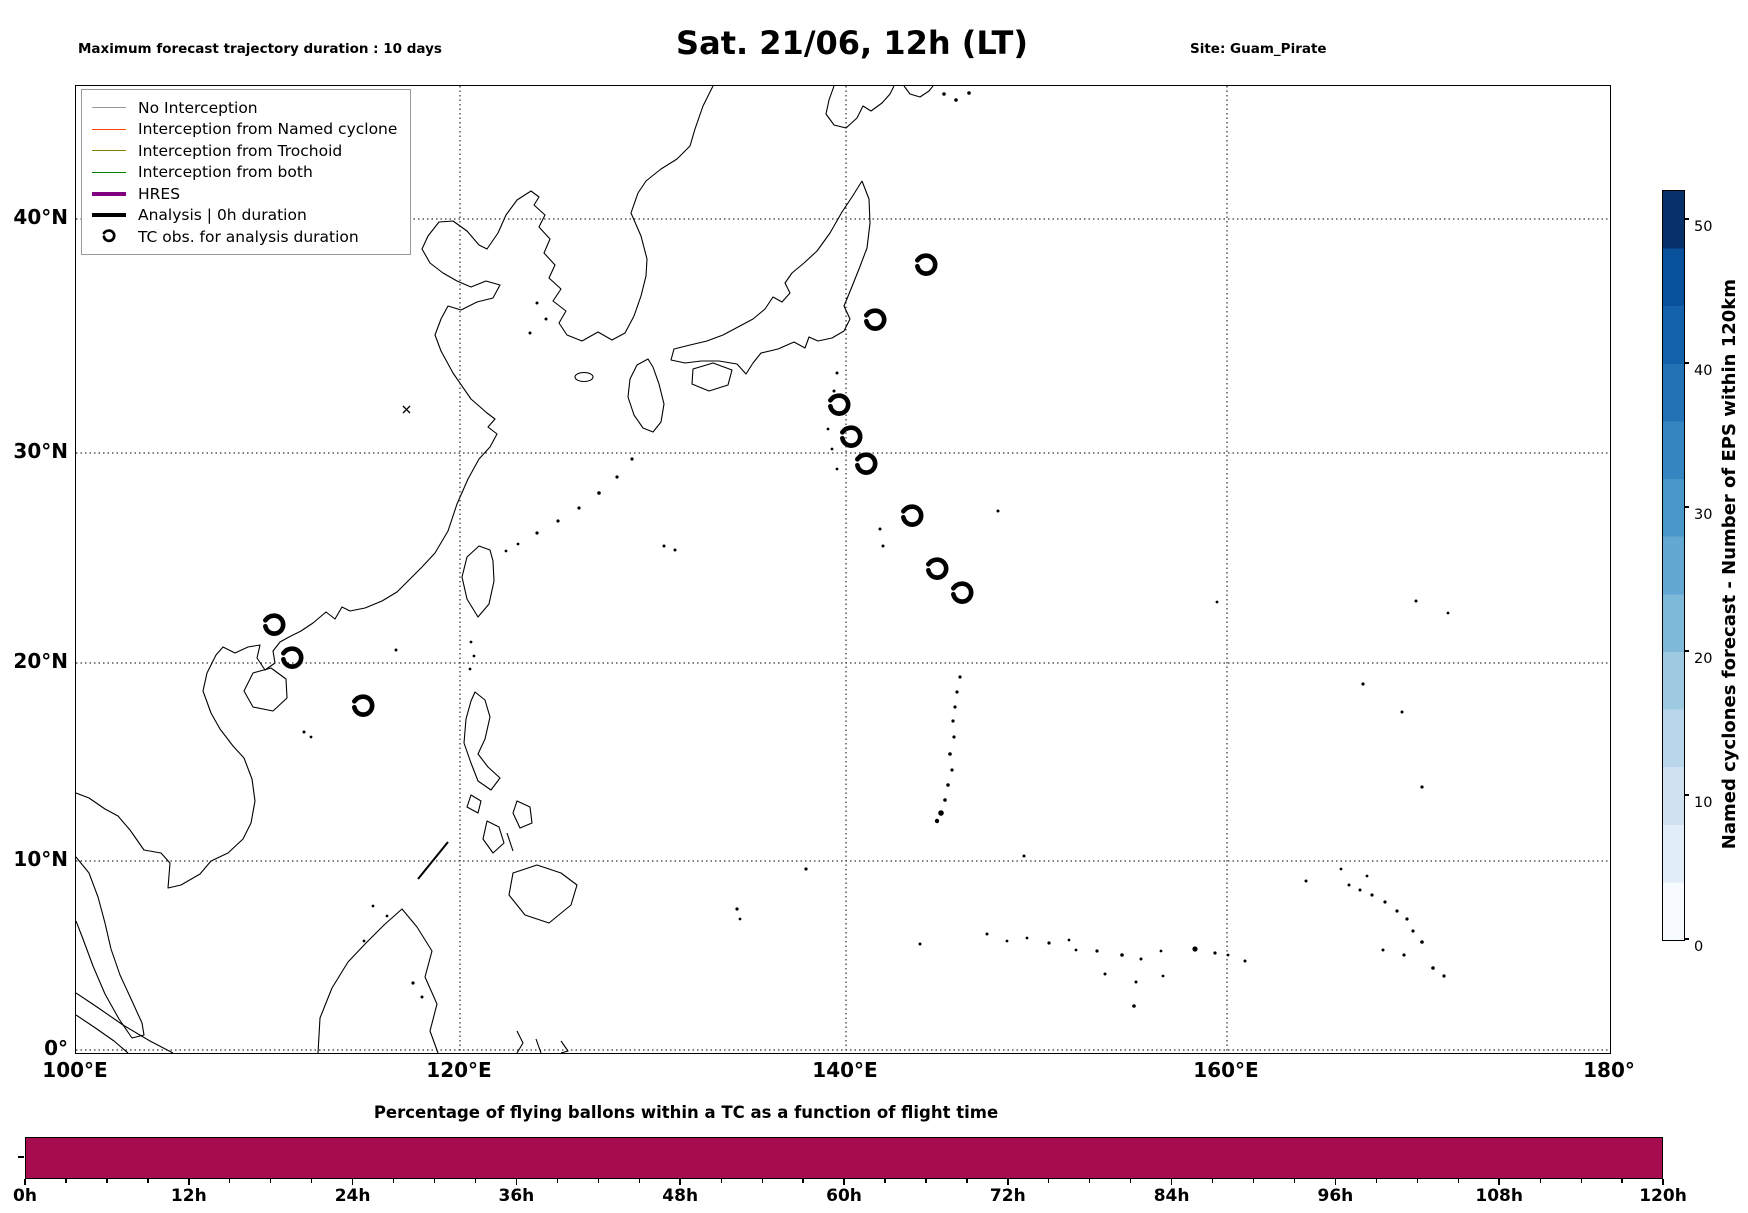  Describe the element at coordinates (40, 661) in the screenshot. I see `lat-tick-label: 20°N` at that location.